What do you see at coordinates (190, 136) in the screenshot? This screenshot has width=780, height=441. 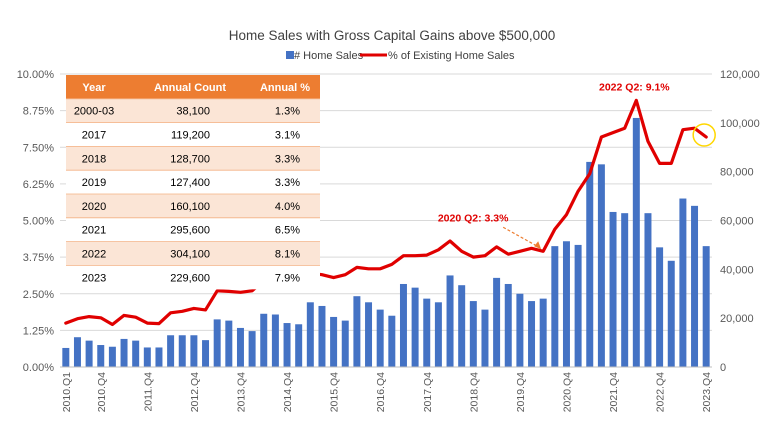 I see `table-cell: 119,200` at bounding box center [190, 136].